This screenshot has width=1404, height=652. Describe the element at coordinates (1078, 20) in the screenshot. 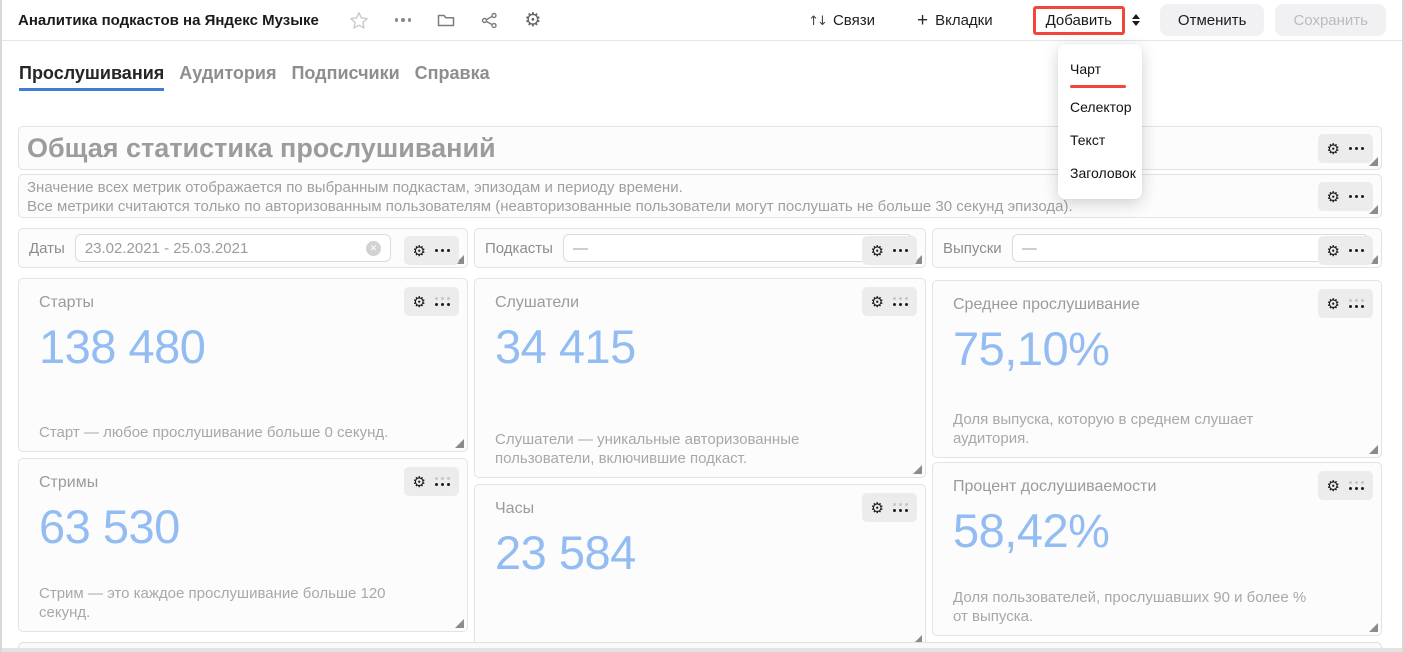

I see `add-widget-button: Добавить` at that location.